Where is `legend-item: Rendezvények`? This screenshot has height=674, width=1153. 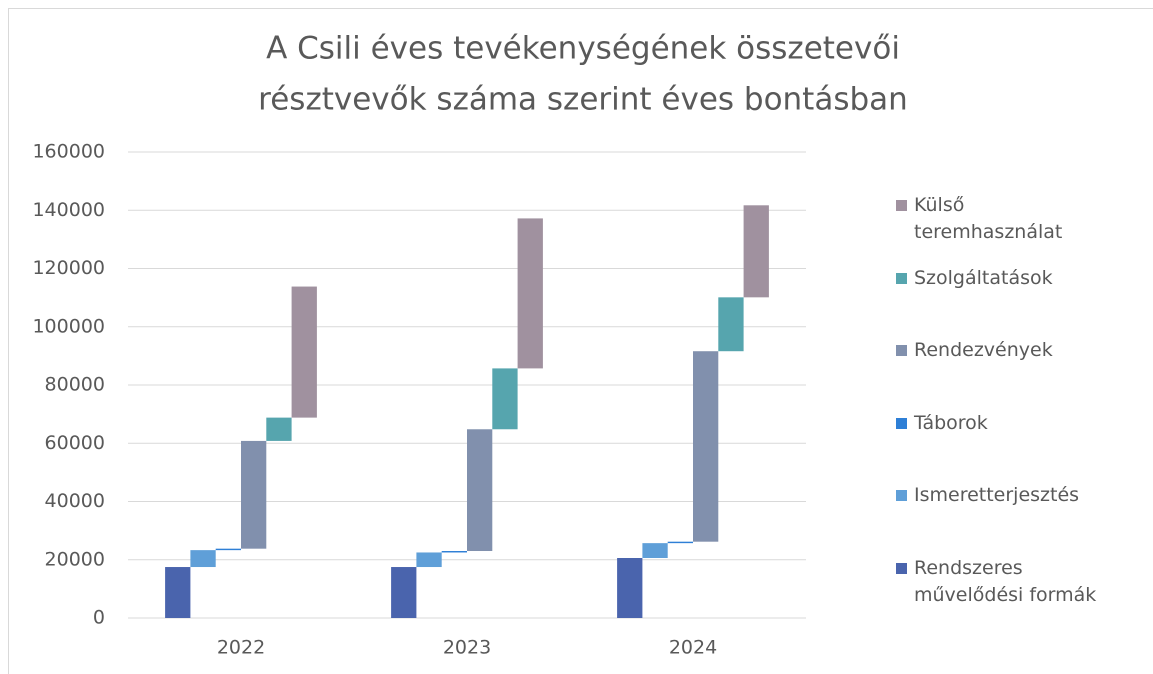 legend-item: Rendezvények is located at coordinates (1011, 350).